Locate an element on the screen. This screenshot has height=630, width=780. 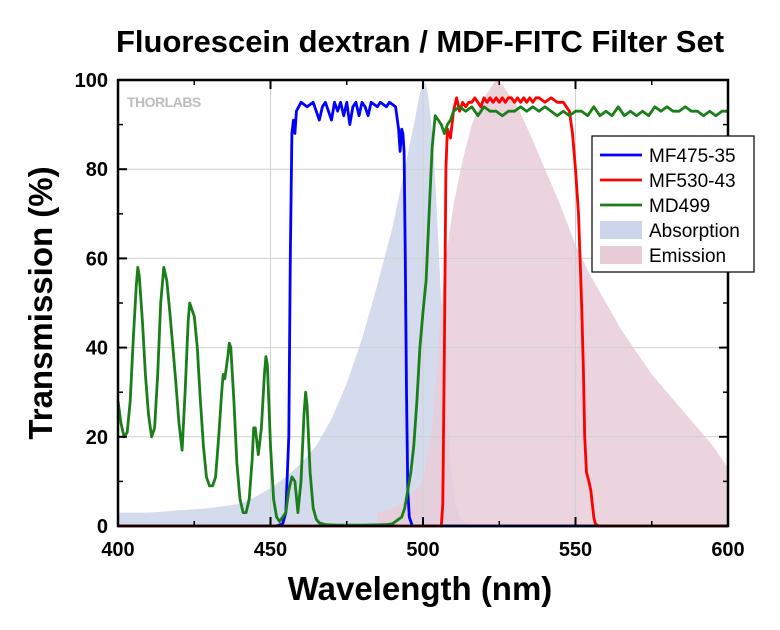
x-tick-label: 500 is located at coordinates (422, 550).